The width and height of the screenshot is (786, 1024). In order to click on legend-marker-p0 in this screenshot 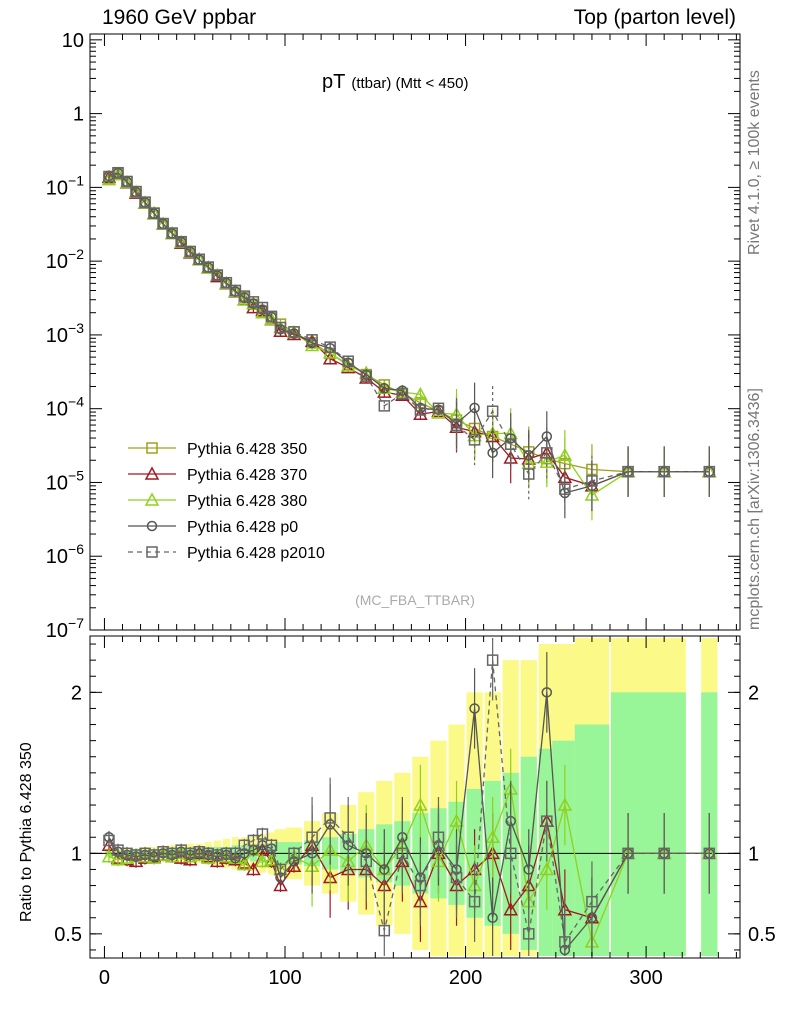, I will do `click(152, 526)`.